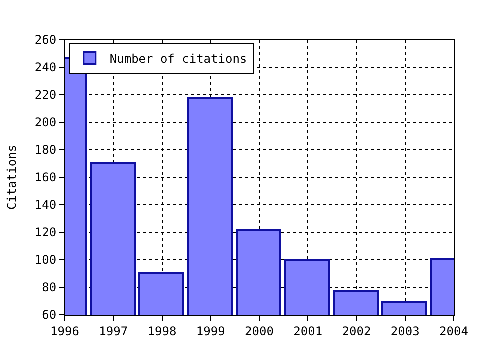  I want to click on y-tick-label: 80, so click(49, 287).